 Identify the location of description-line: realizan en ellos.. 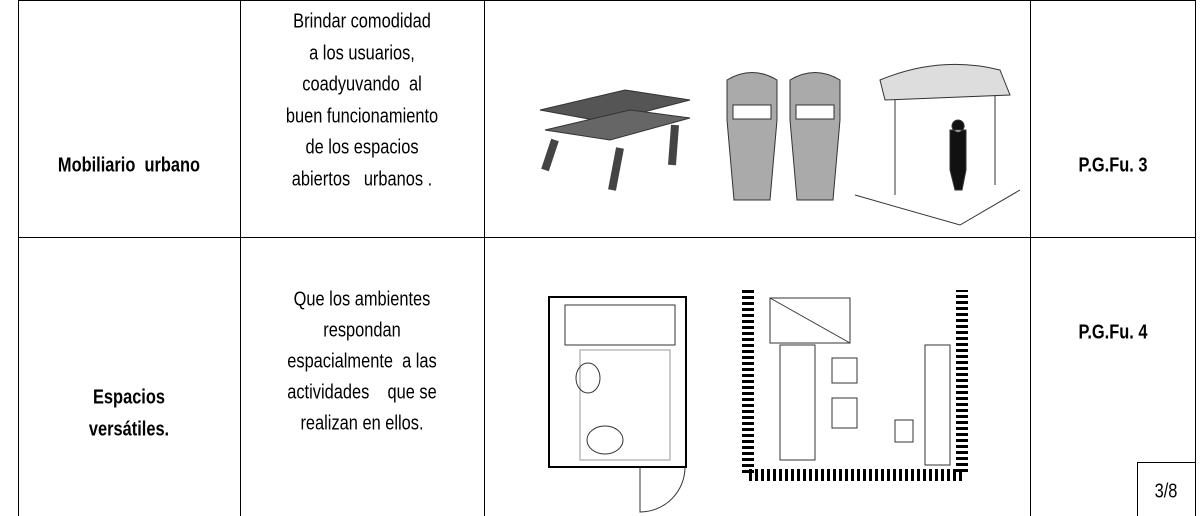
(362, 423).